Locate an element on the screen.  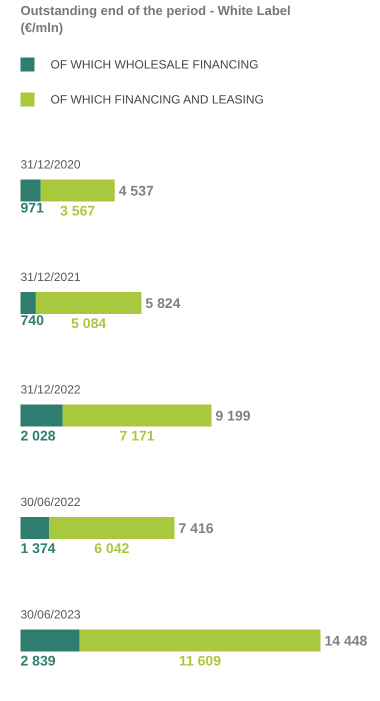
y-tick-label: 30/06/2022 is located at coordinates (50, 502).